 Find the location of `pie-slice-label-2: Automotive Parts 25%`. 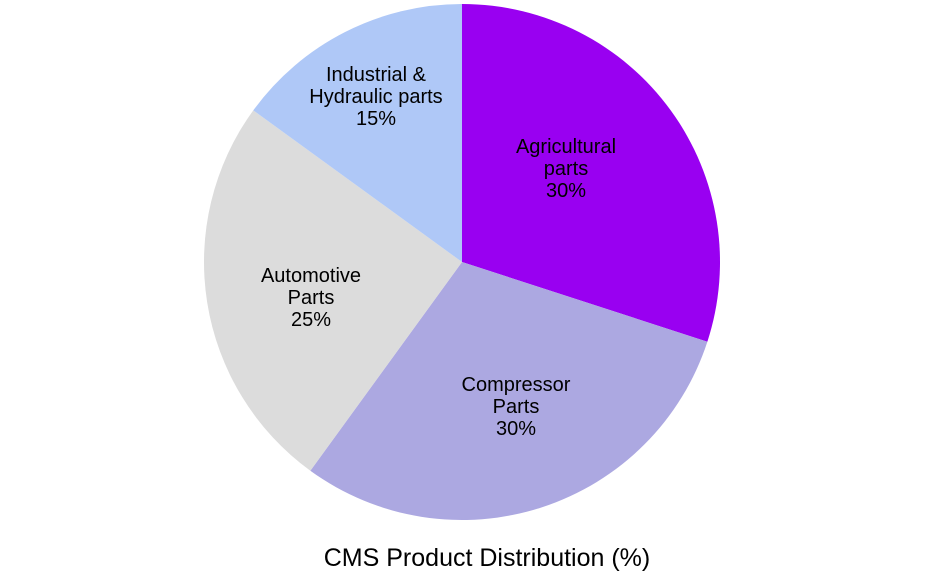

pie-slice-label-2: Automotive Parts 25% is located at coordinates (311, 298).